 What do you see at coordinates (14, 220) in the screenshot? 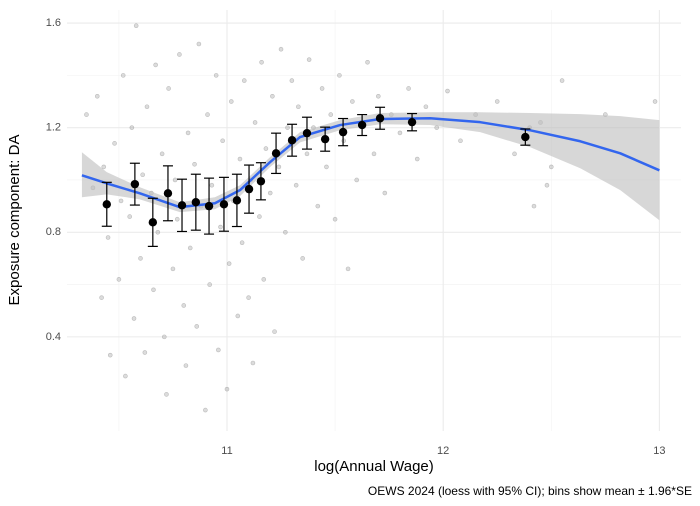
I see `y-axis-label: Exposure component: DA` at bounding box center [14, 220].